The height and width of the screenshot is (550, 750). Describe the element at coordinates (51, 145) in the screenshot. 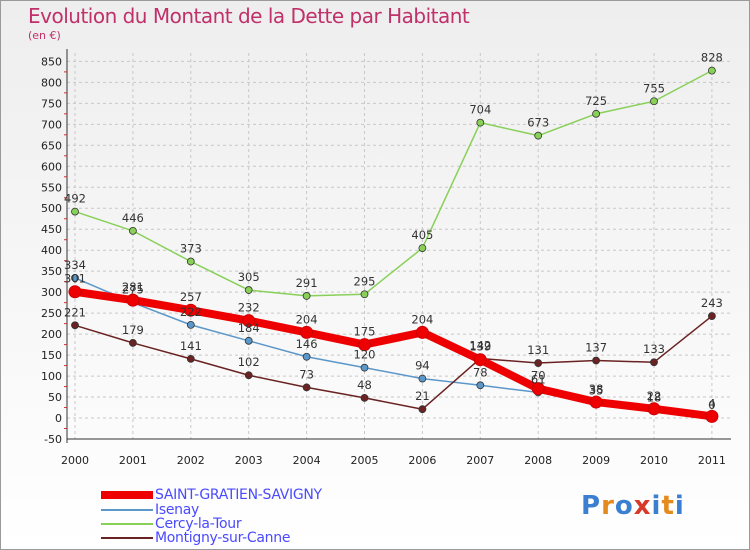

I see `y-tick-label: 650` at that location.